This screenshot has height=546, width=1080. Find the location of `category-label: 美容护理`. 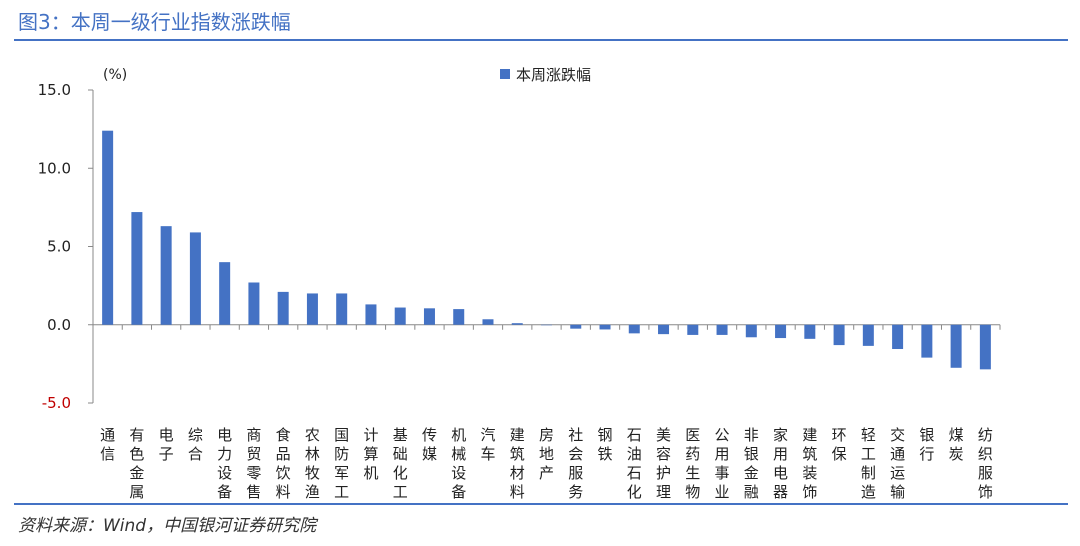

category-label: 美容护理 is located at coordinates (663, 463).